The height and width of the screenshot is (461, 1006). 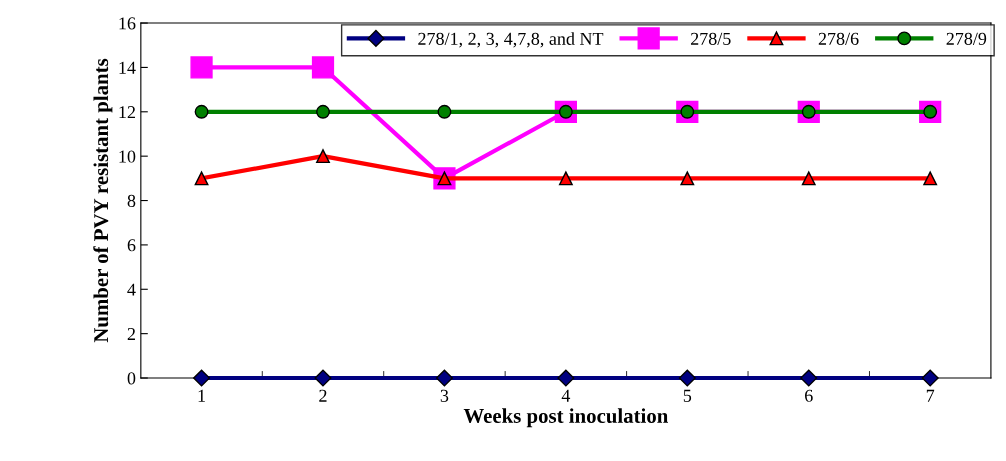 I want to click on x-tick-label: 6, so click(x=809, y=395).